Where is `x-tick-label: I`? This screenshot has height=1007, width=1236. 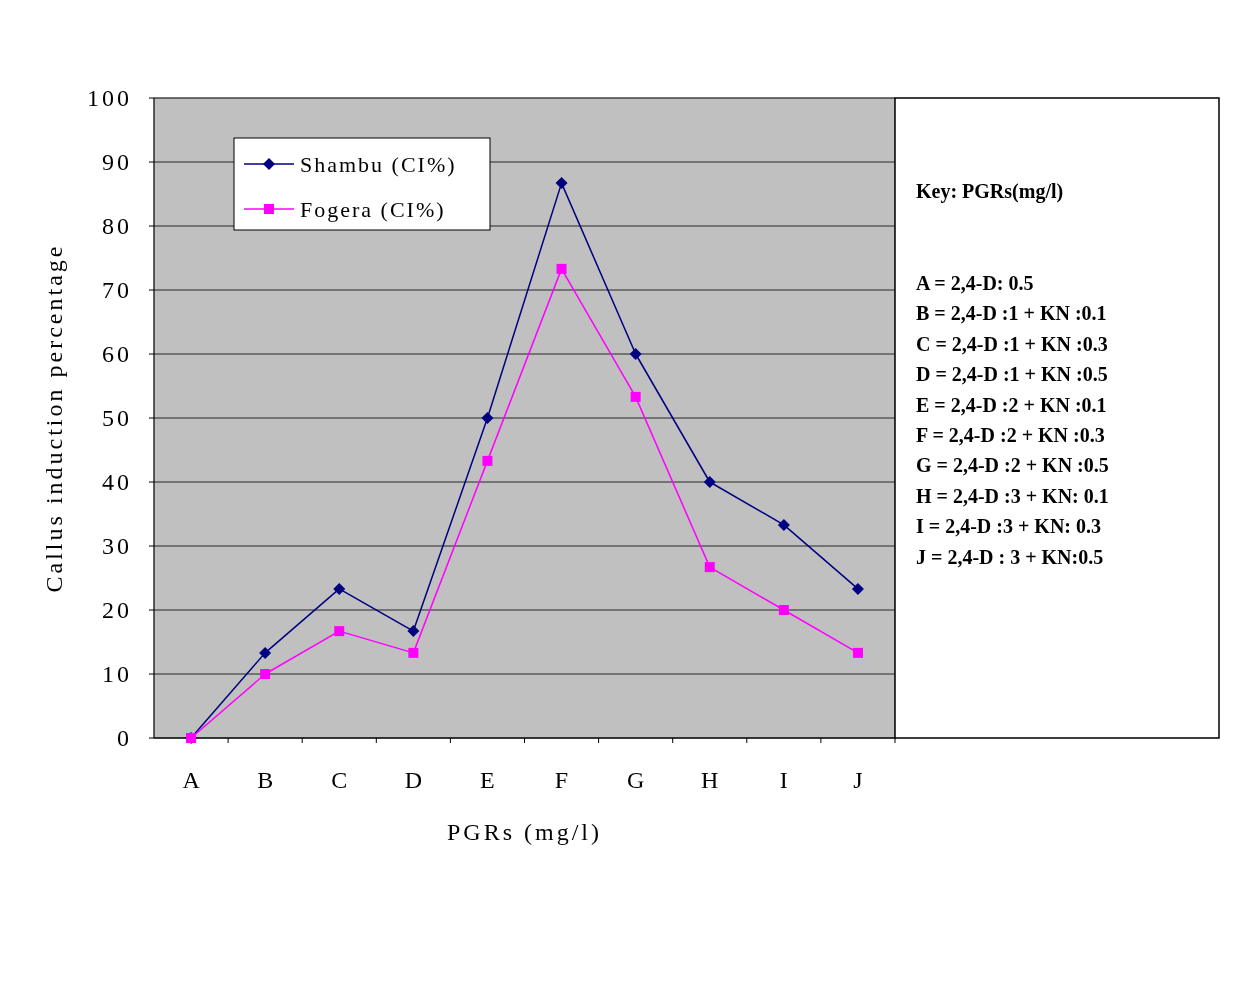 x-tick-label: I is located at coordinates (783, 780).